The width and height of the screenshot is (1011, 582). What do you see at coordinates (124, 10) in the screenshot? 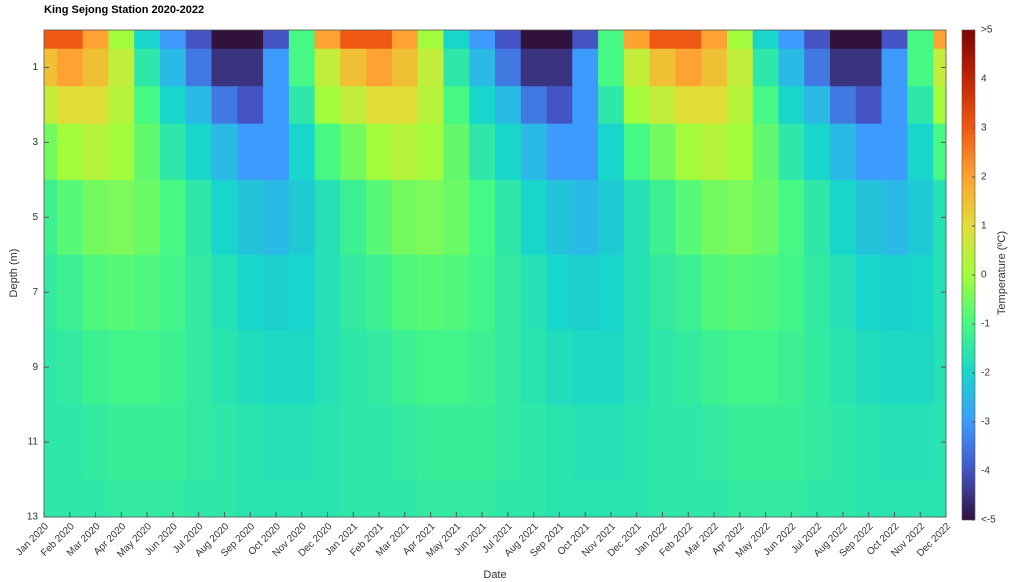
I see `chart-title: King Sejong Station 2020-2022` at bounding box center [124, 10].